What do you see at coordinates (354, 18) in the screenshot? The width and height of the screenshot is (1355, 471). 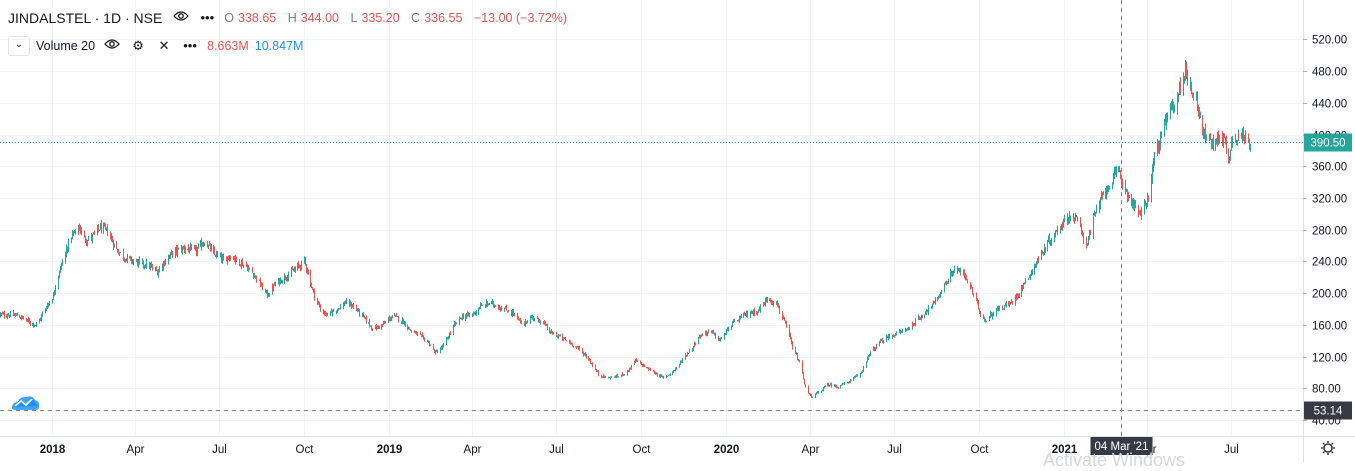 I see `low-label: L` at bounding box center [354, 18].